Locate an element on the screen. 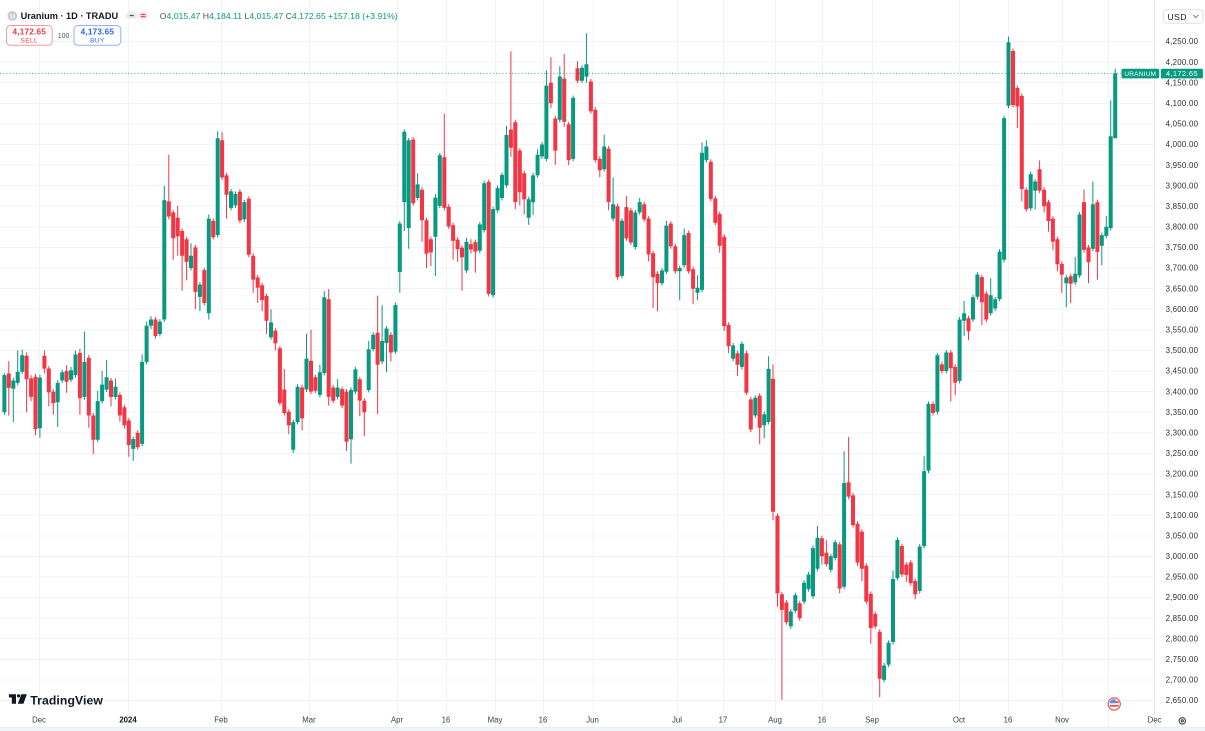  svg-text: 3,950.00 is located at coordinates (1182, 165).